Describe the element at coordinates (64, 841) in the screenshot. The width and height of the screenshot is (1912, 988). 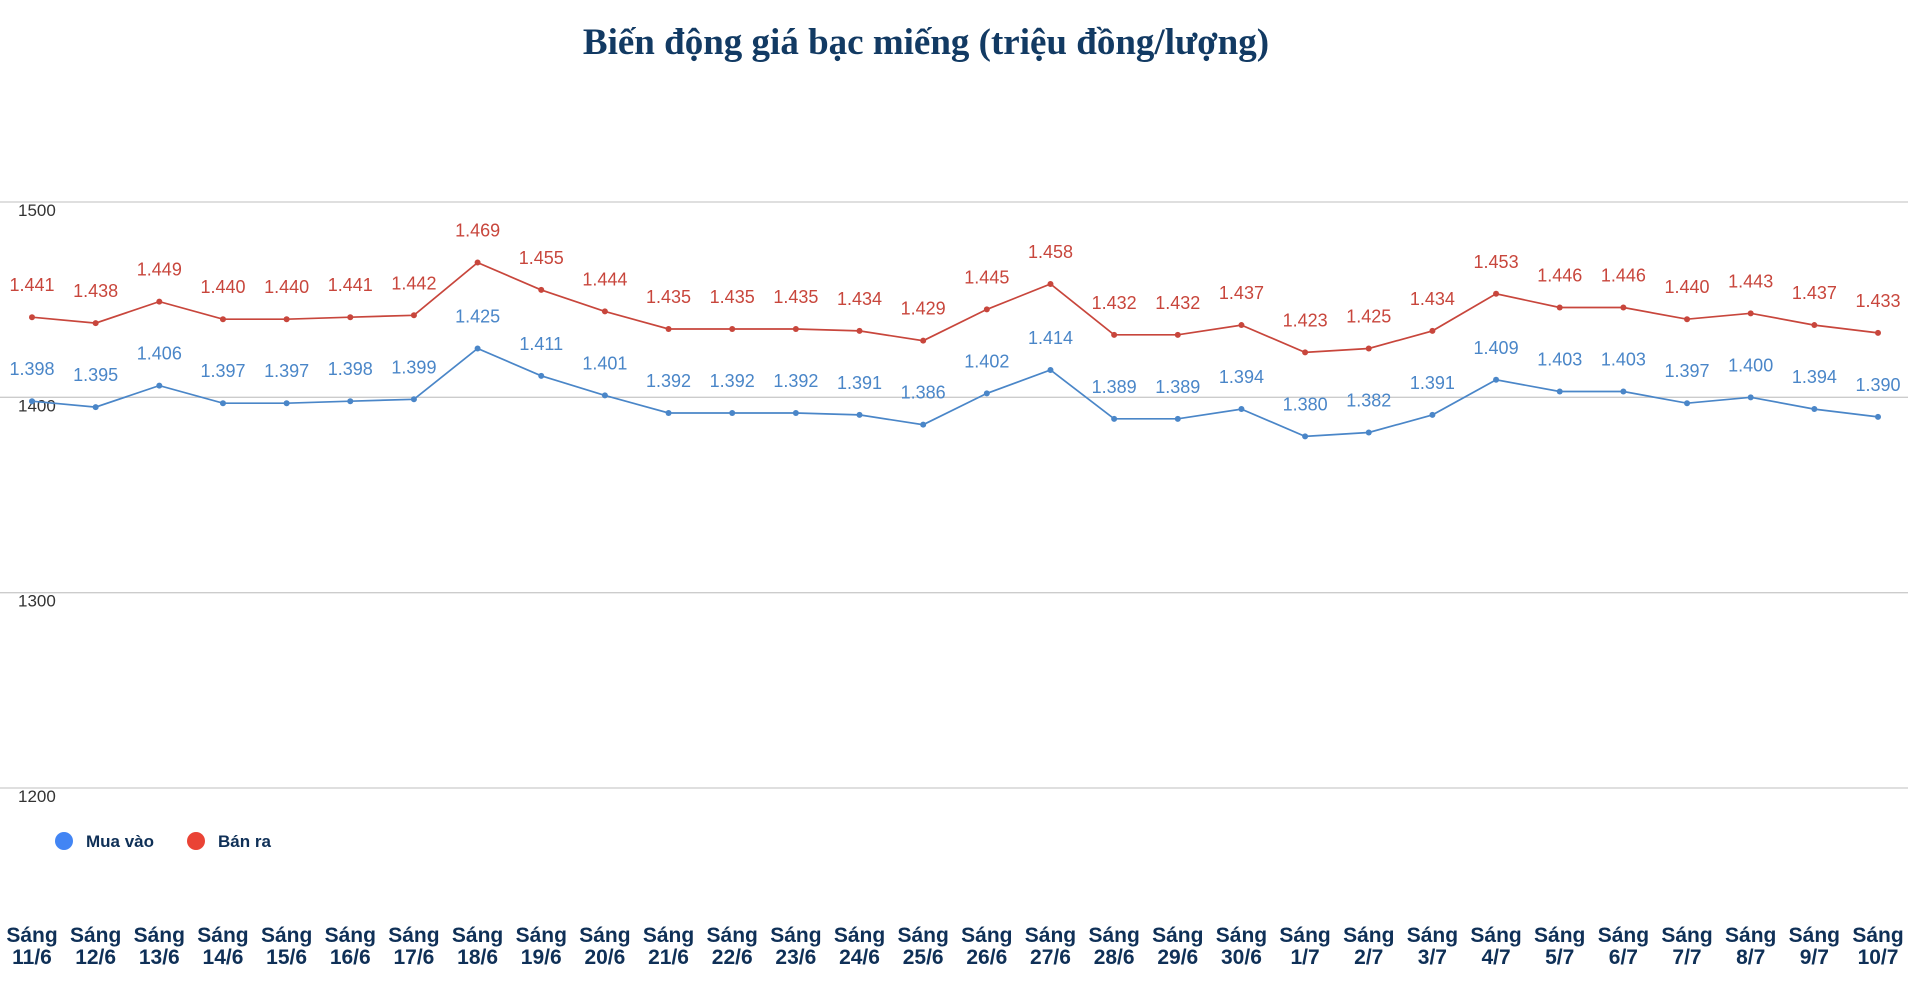
I see `legend-marker-icon` at that location.